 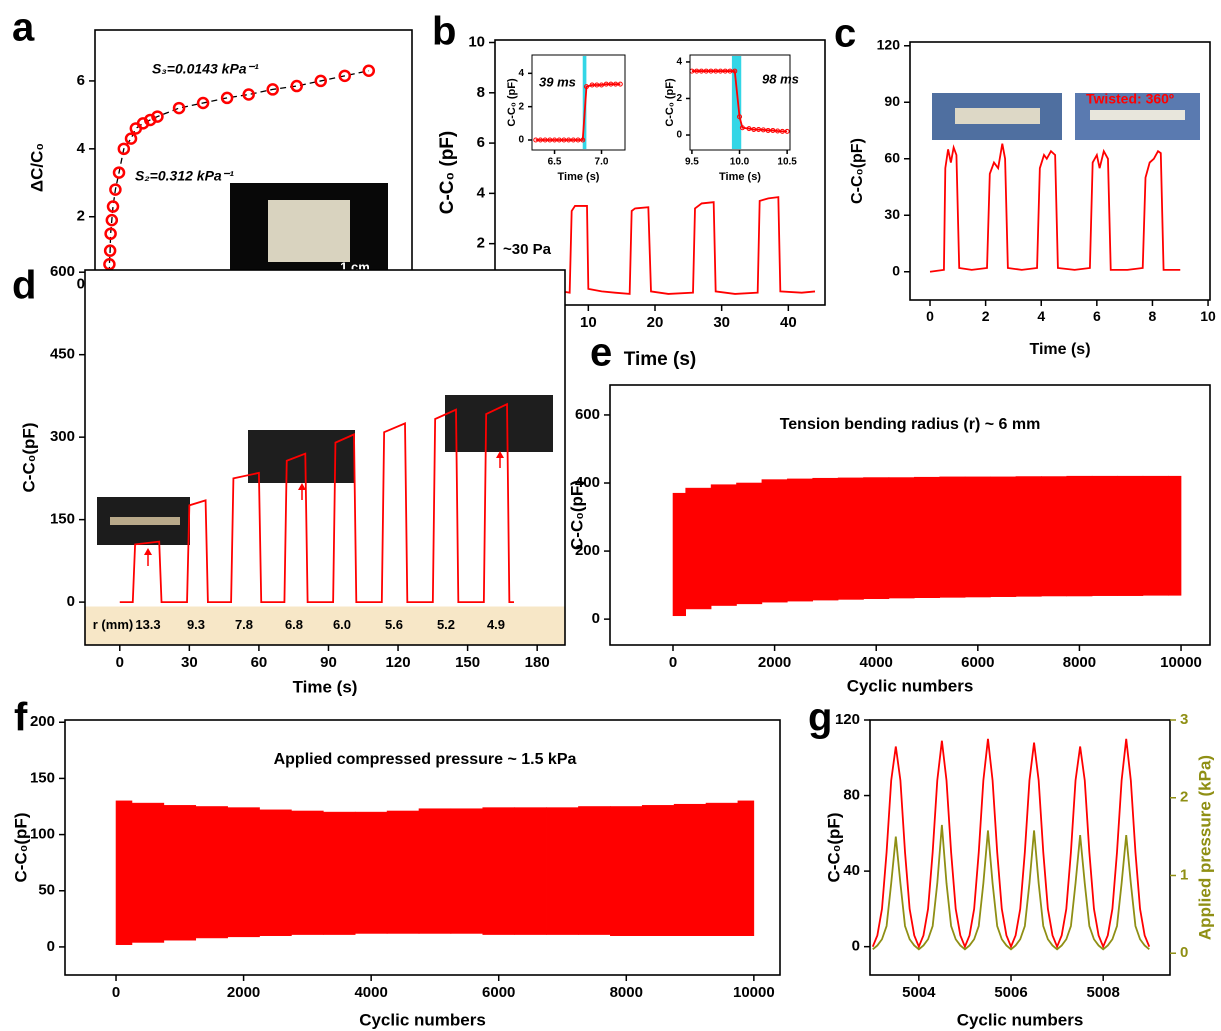 I want to click on annotation: 39 ms, so click(x=557, y=81).